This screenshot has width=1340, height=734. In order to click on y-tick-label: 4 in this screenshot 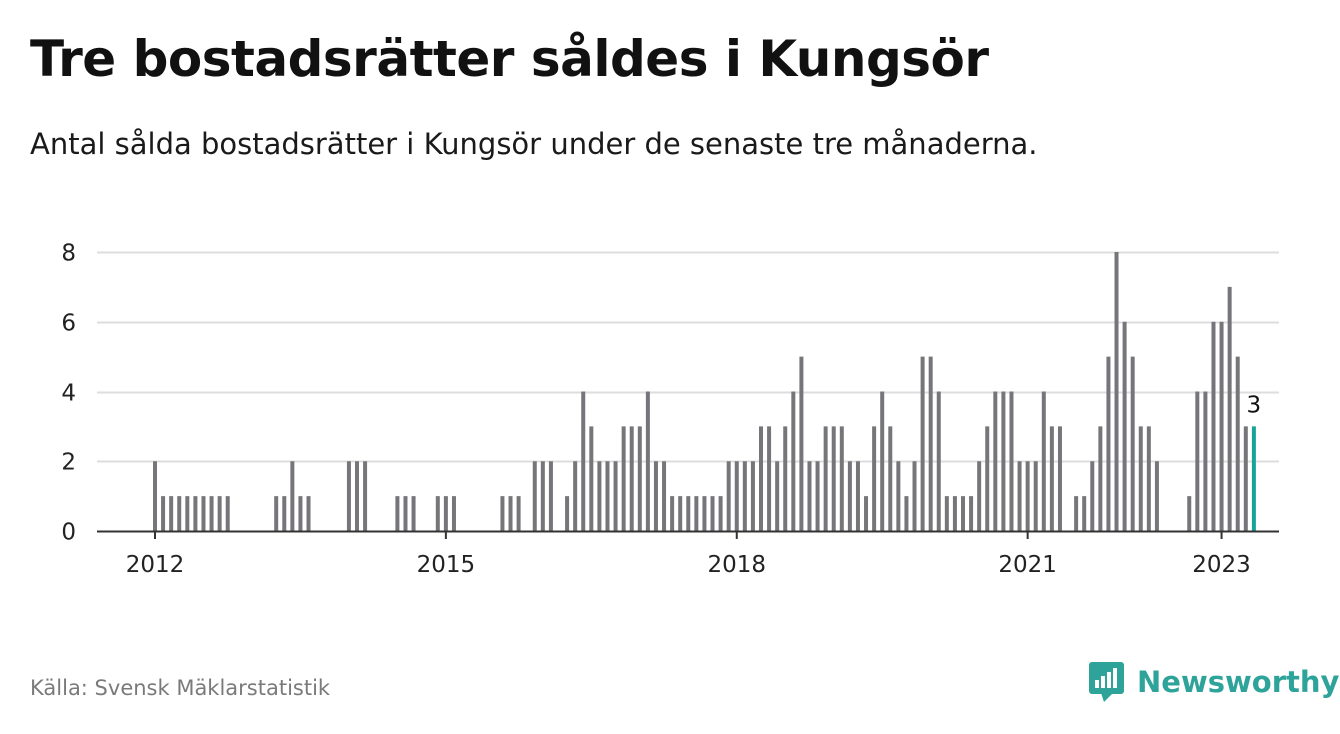, I will do `click(68, 394)`.